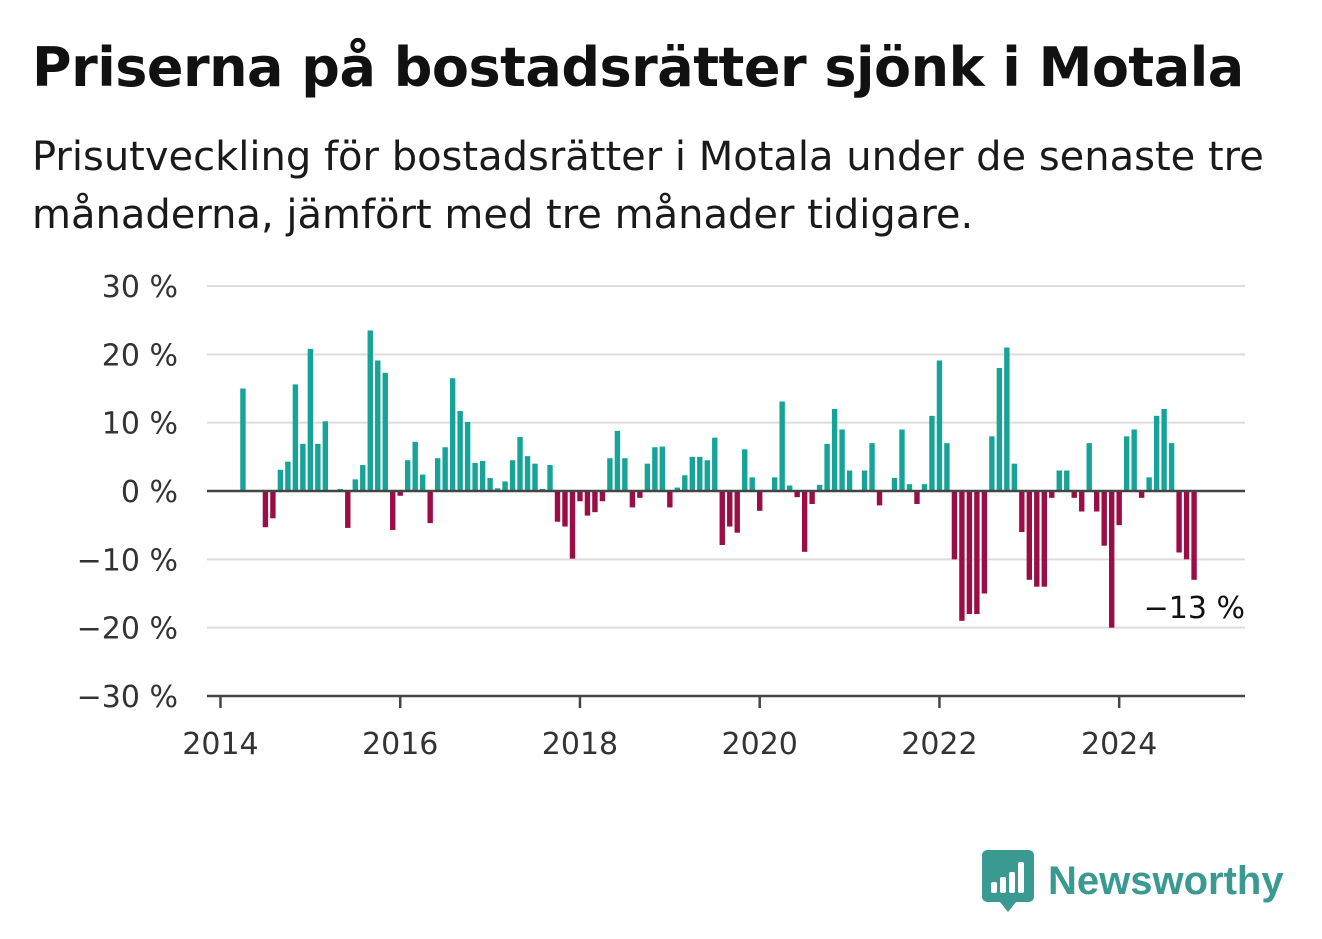 This screenshot has width=1322, height=939. Describe the element at coordinates (127, 697) in the screenshot. I see `y-tick-label: −30 %` at that location.